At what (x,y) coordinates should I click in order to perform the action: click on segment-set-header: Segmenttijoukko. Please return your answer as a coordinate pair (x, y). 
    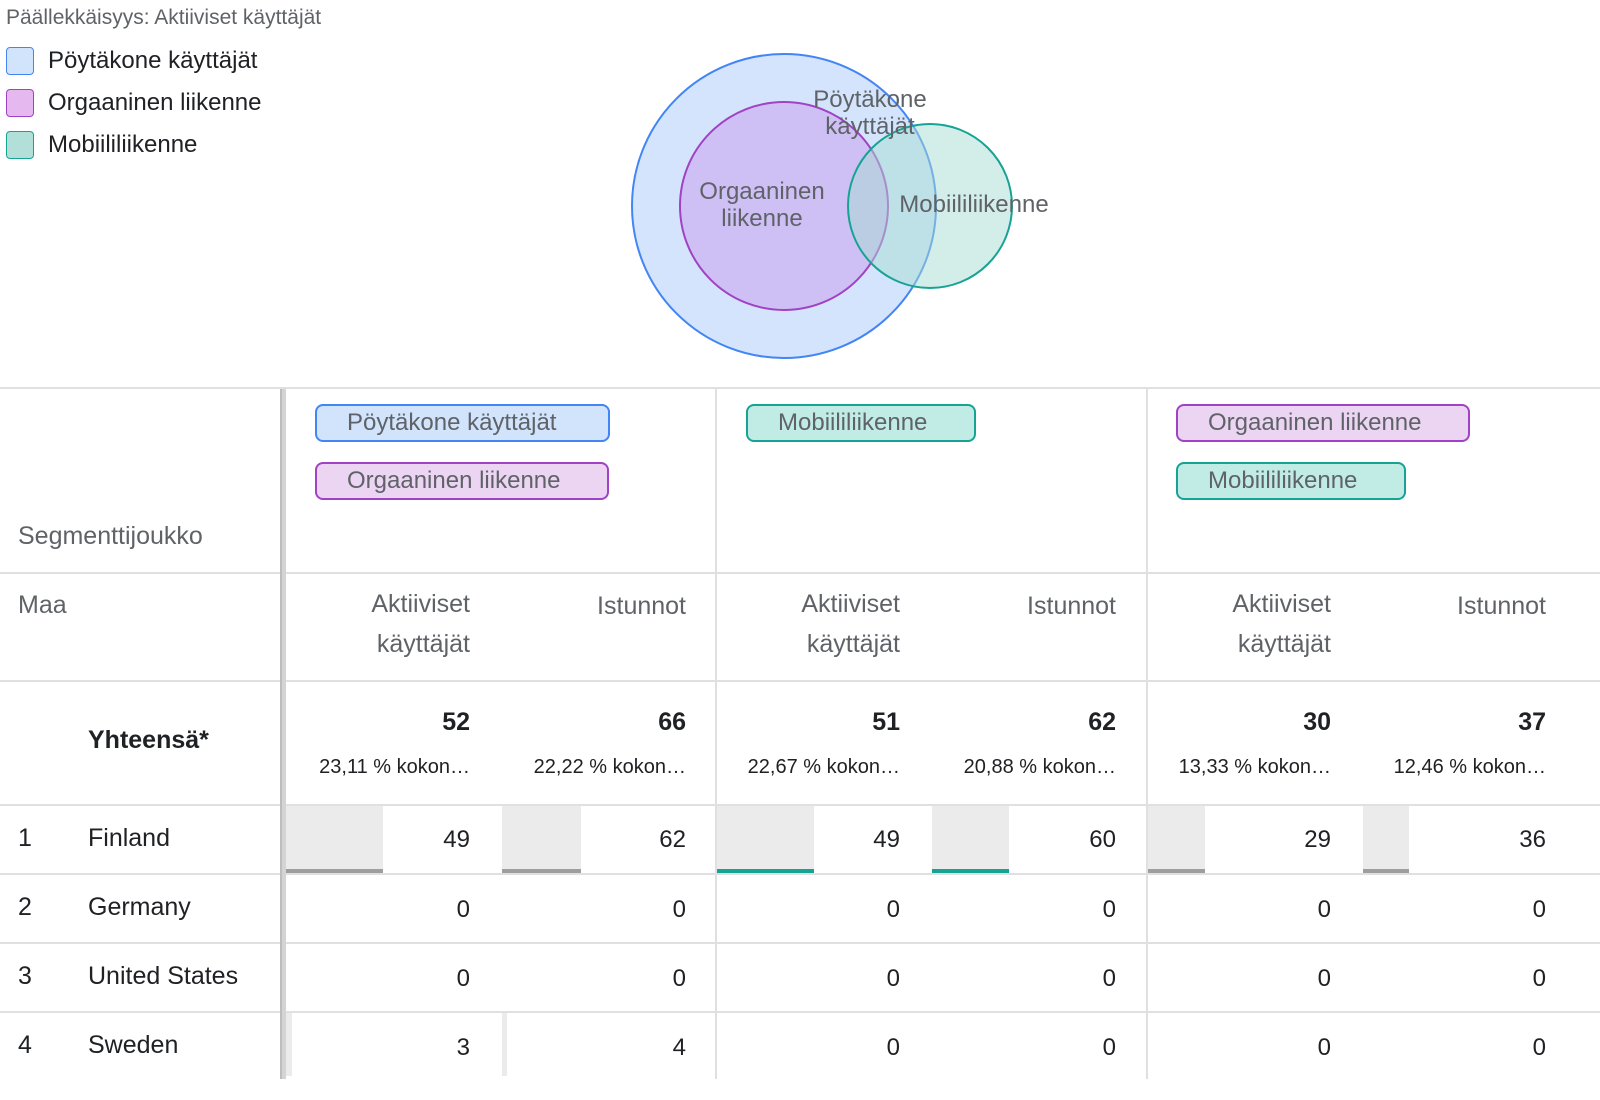
    Looking at the image, I should click on (110, 536).